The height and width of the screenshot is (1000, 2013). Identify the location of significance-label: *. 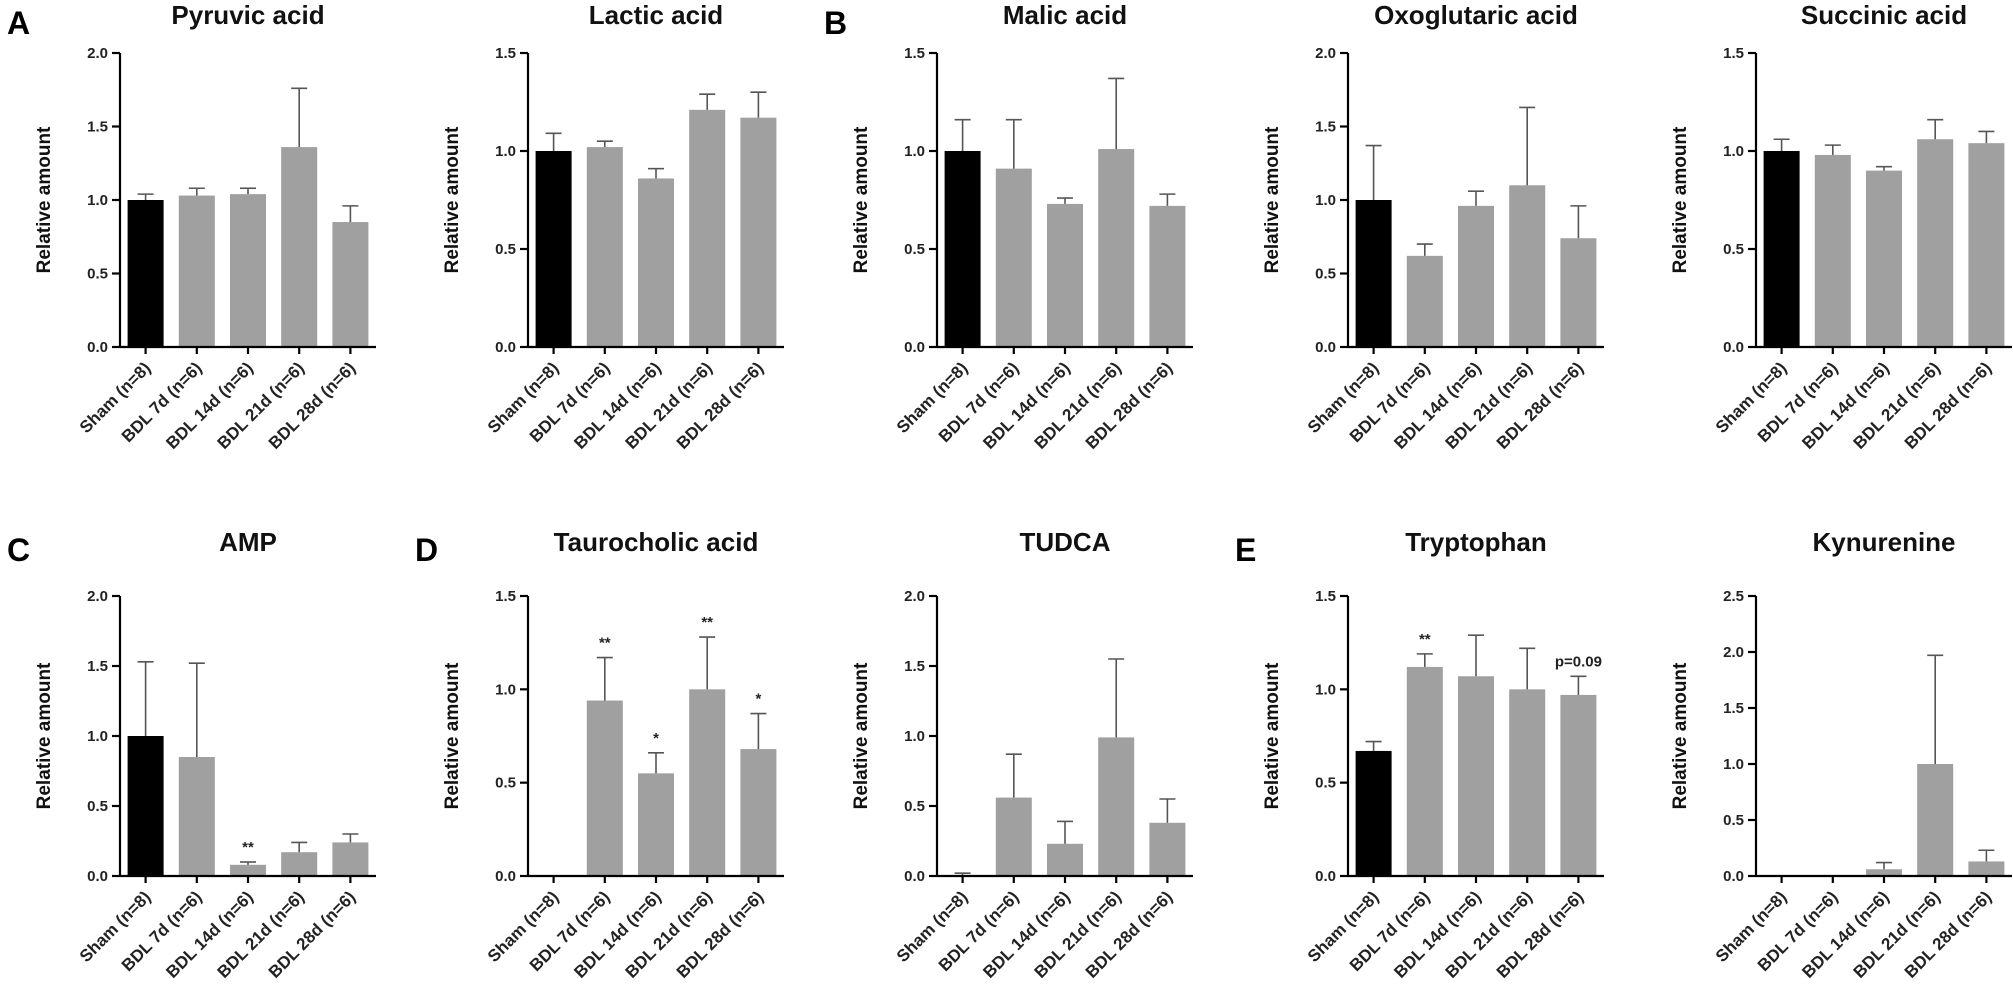
(758, 699).